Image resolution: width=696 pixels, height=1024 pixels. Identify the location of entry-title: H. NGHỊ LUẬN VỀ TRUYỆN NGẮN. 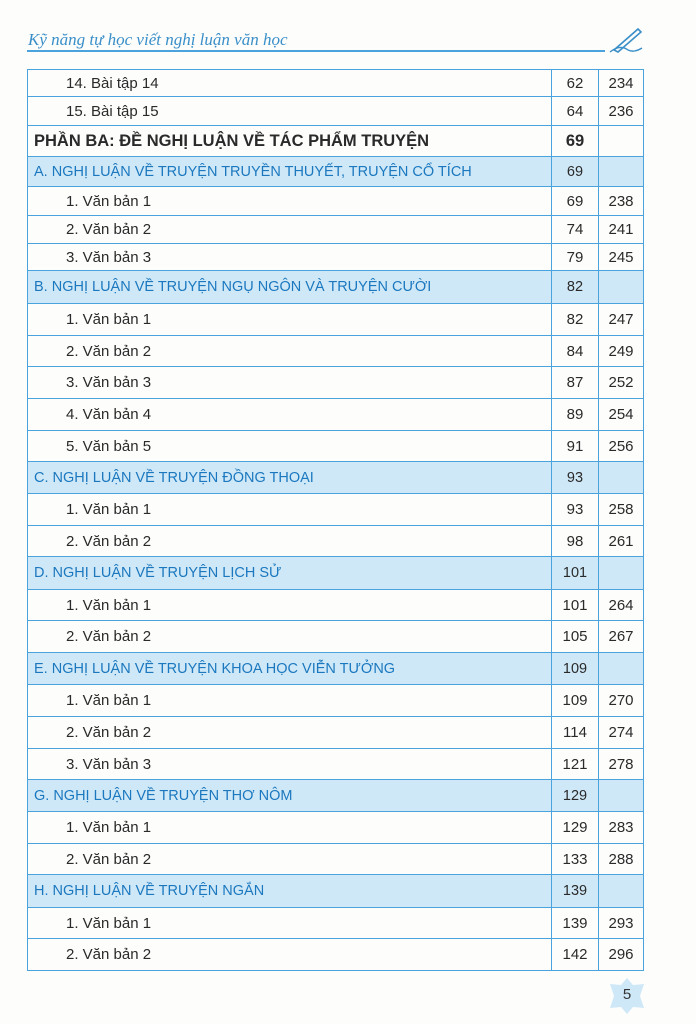
(289, 891).